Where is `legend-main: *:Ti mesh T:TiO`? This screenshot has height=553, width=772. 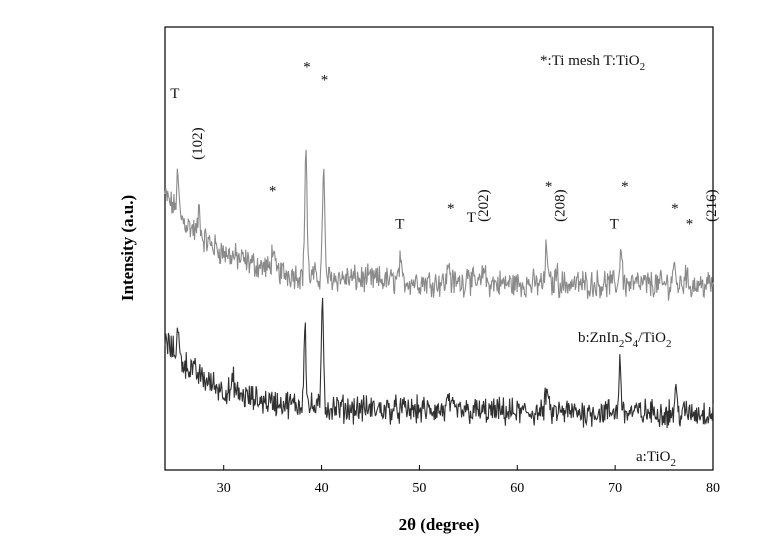
legend-main: *:Ti mesh T:TiO is located at coordinates (590, 61).